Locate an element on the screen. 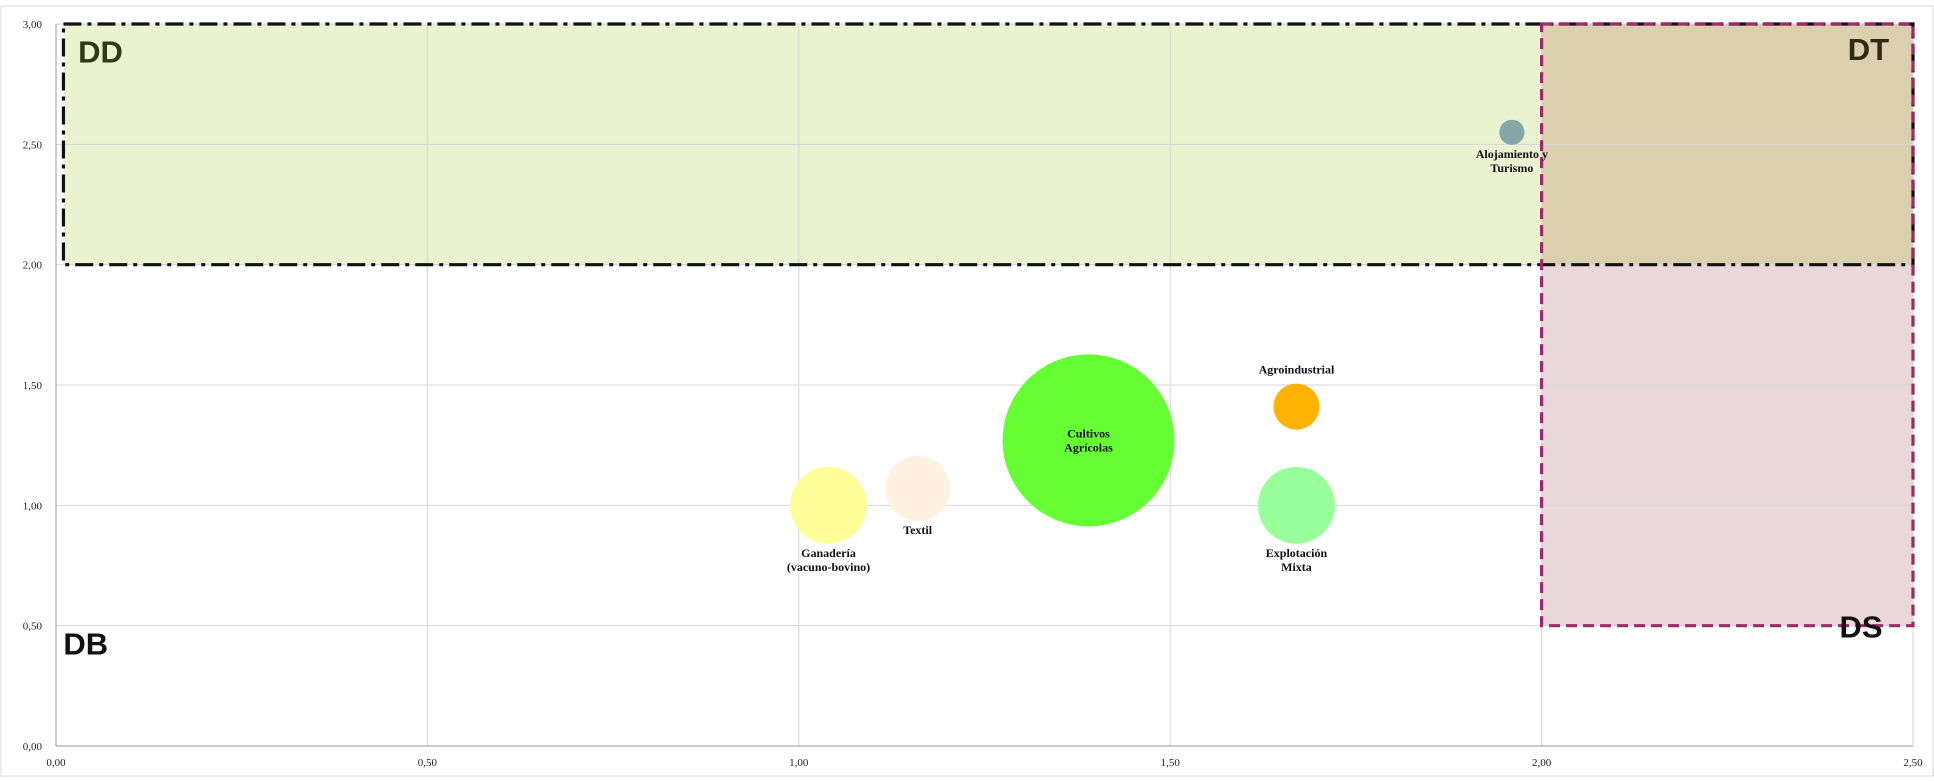 The height and width of the screenshot is (782, 1934). zone-label-ds: DS is located at coordinates (1860, 627).